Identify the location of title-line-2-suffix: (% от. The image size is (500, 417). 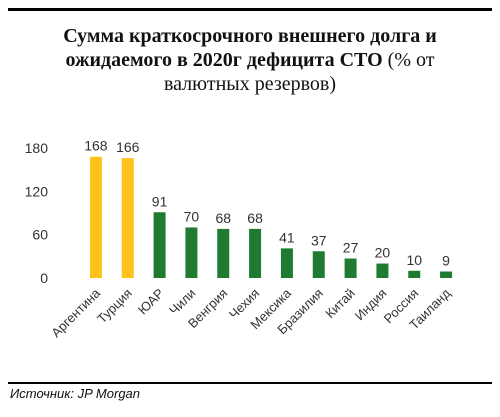
(411, 60).